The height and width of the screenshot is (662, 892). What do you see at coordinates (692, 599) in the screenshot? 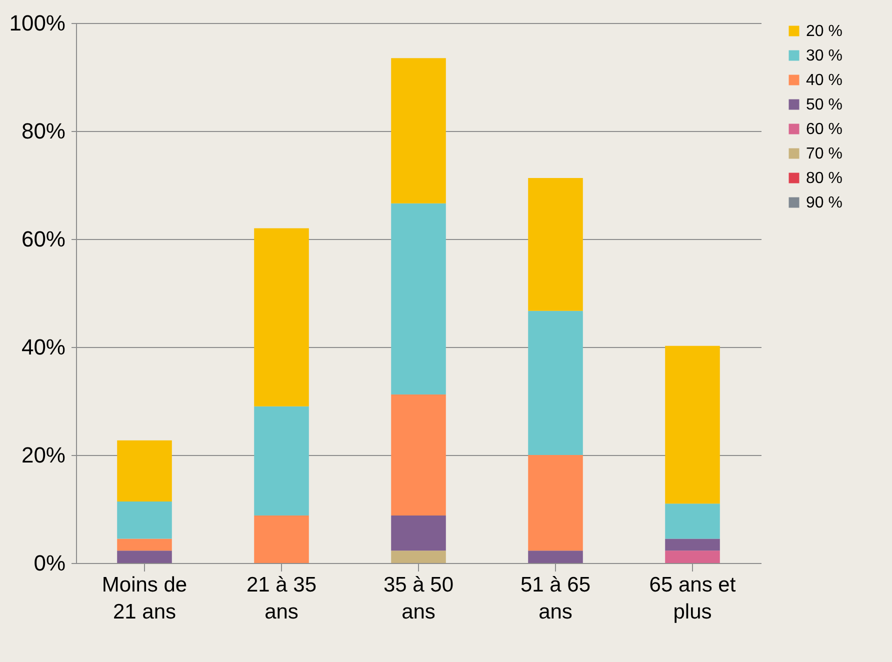
I see `x-tick-label: 65 ans et plus` at bounding box center [692, 599].